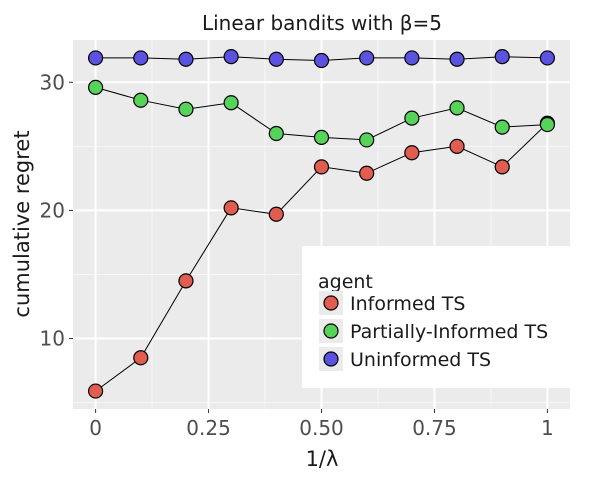  What do you see at coordinates (449, 332) in the screenshot?
I see `legend-label: Partially-Informed TS` at bounding box center [449, 332].